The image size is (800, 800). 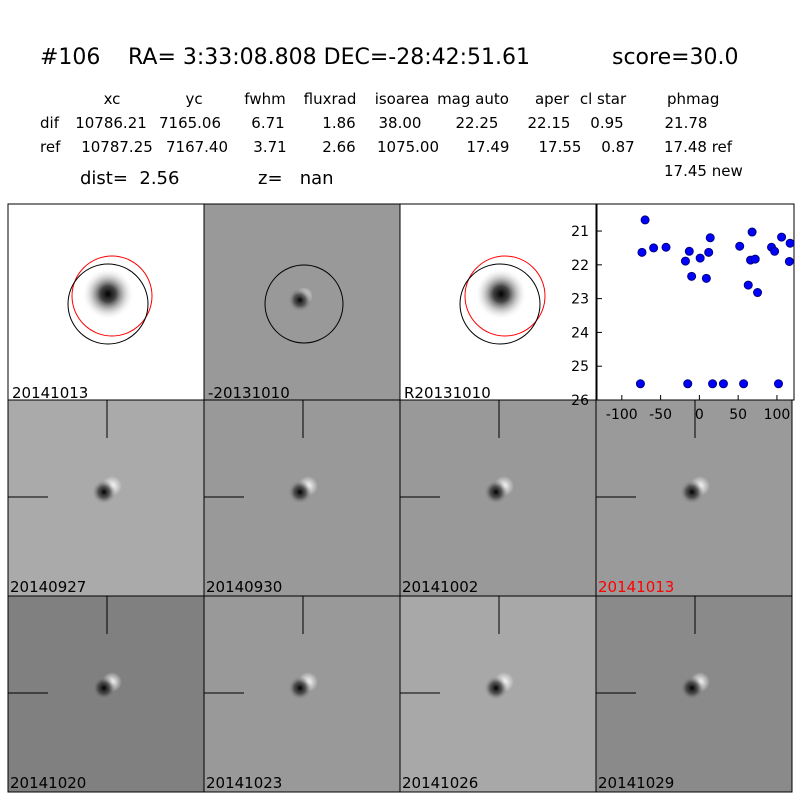 I want to click on x-tick-label: -100, so click(x=622, y=415).